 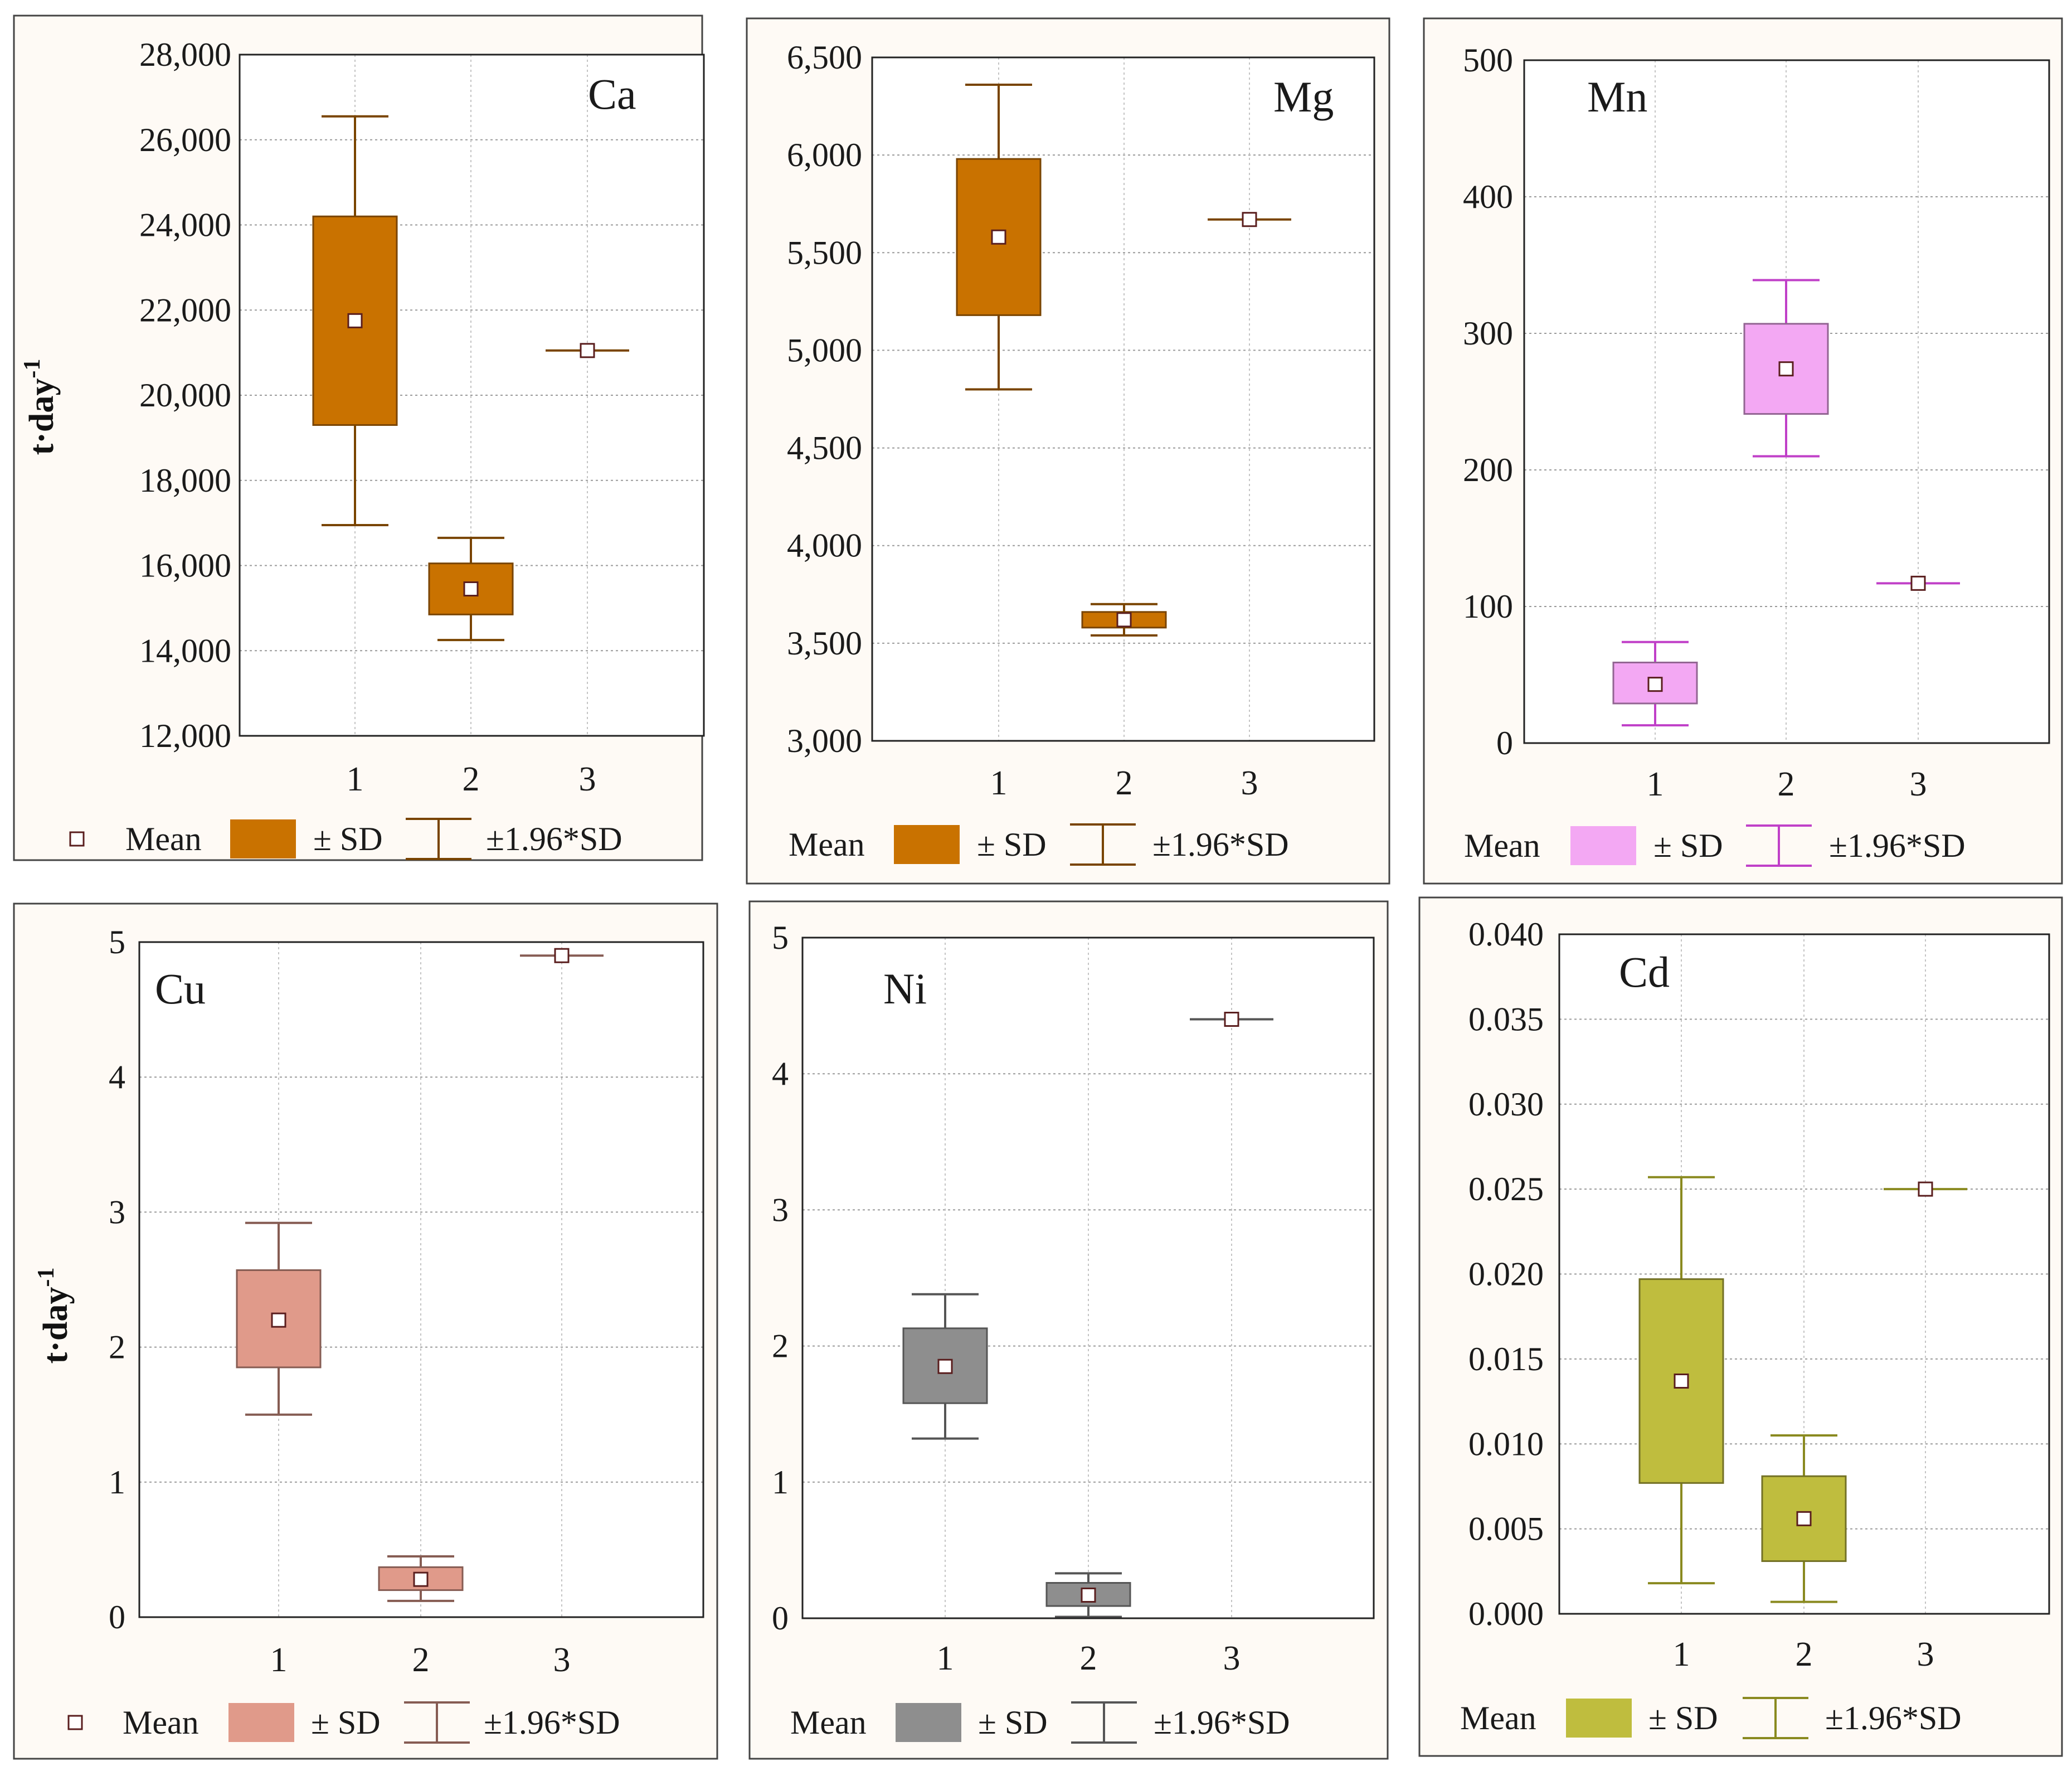 I want to click on y-tick-label: 0.010, so click(x=1506, y=1443).